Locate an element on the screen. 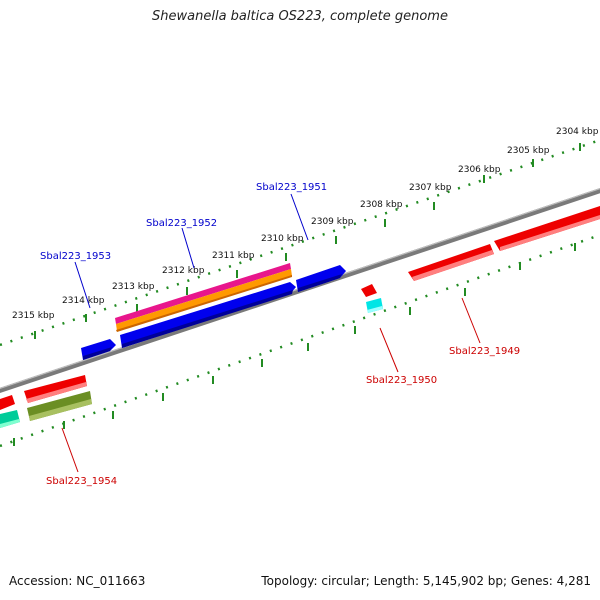  gene-label: Sbal223_1953 is located at coordinates (75, 256).